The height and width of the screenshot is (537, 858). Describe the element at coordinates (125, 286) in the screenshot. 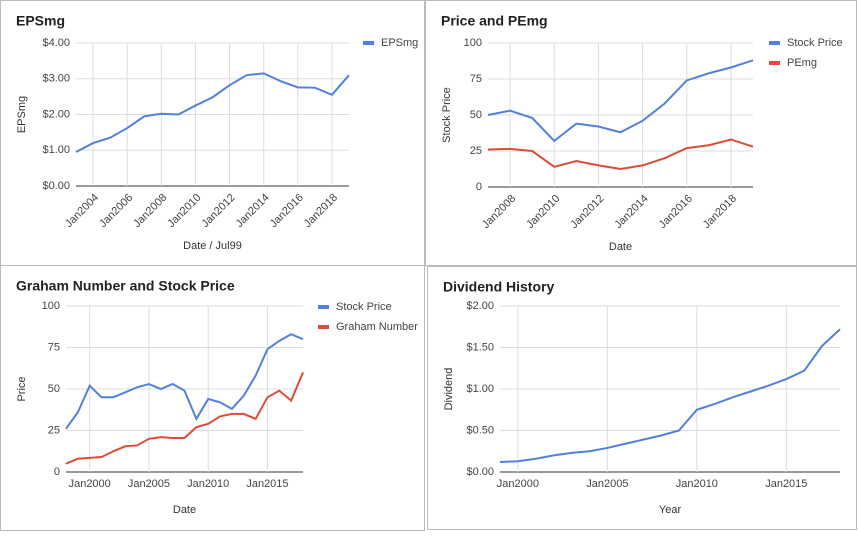

I see `chart-title: Graham Number and Stock Price` at that location.